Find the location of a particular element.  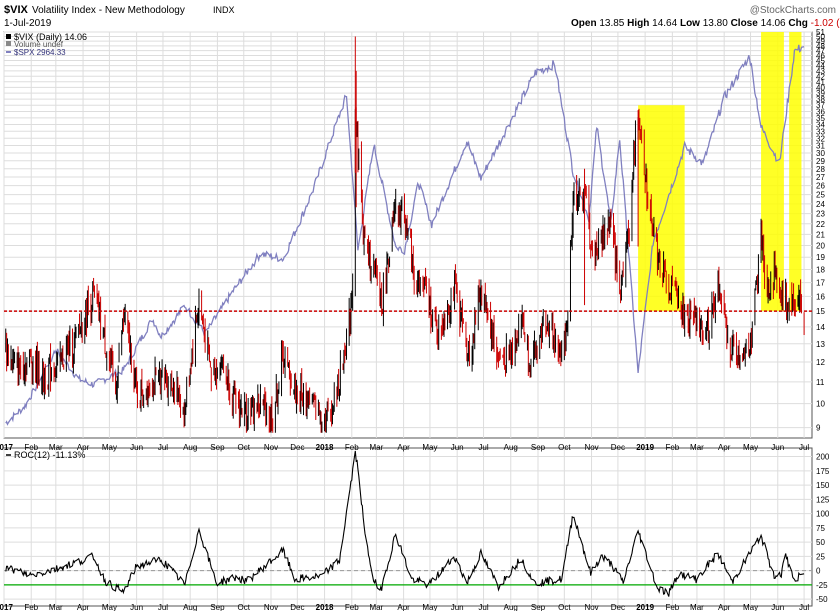

y-tick-label: 39 is located at coordinates (820, 93).